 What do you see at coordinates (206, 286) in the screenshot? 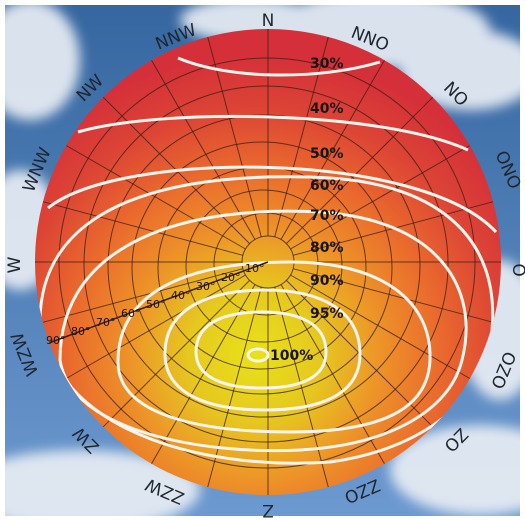
I see `tilt-30: 30°` at bounding box center [206, 286].